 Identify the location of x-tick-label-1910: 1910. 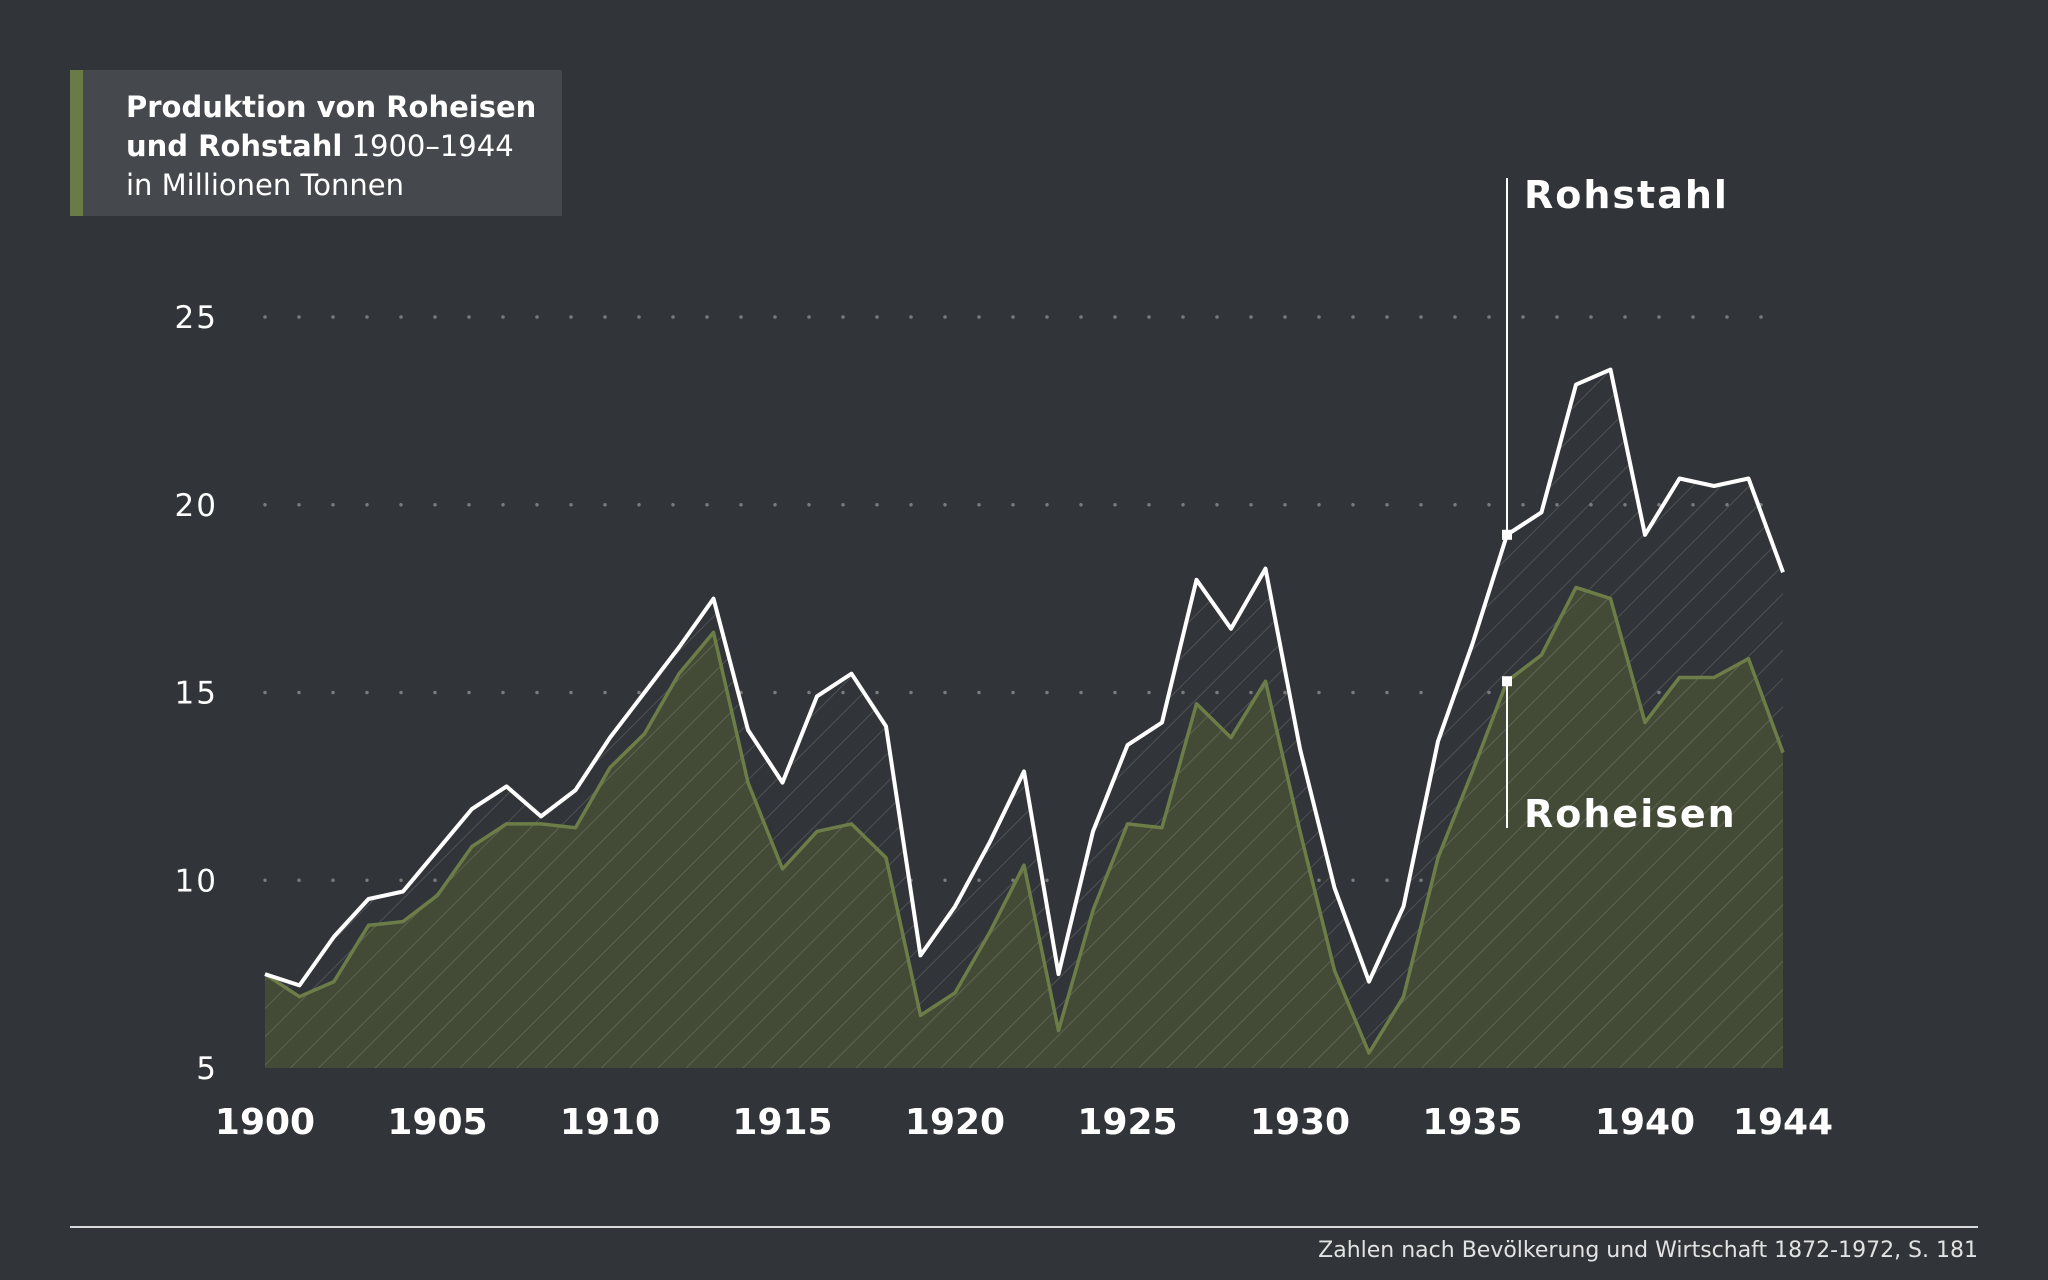
(610, 1122).